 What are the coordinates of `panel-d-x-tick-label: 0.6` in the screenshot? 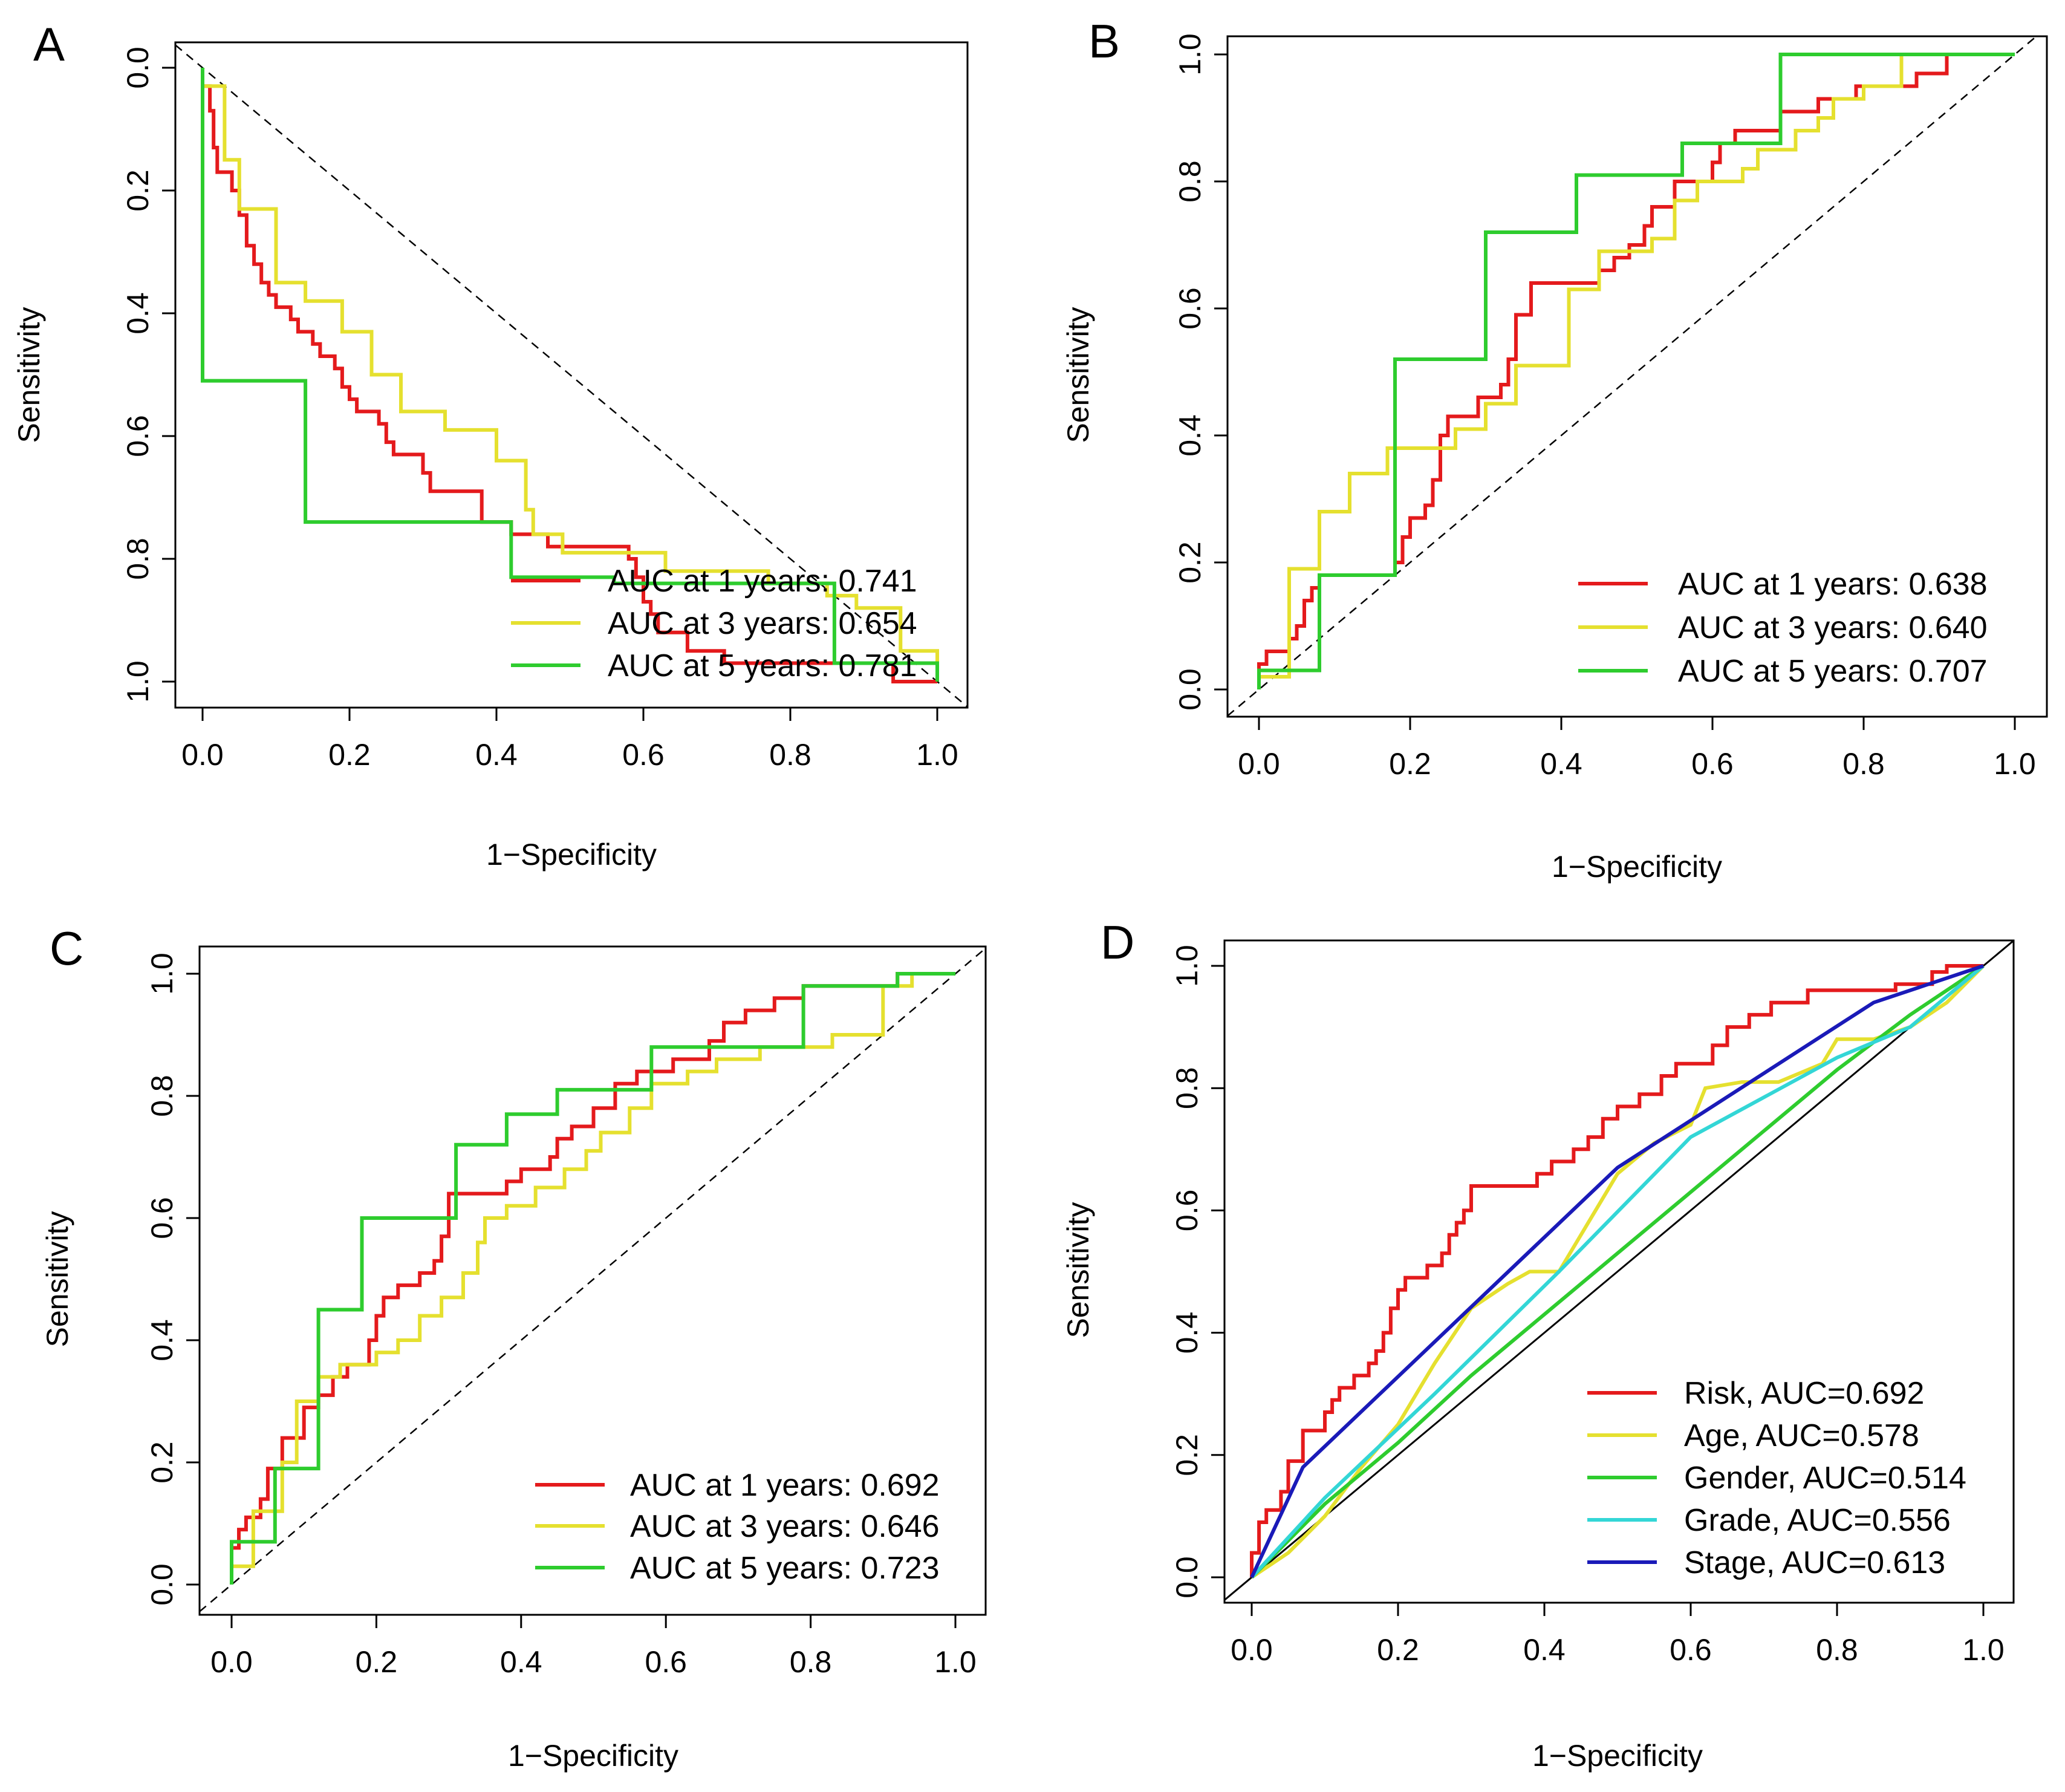 It's located at (1691, 1650).